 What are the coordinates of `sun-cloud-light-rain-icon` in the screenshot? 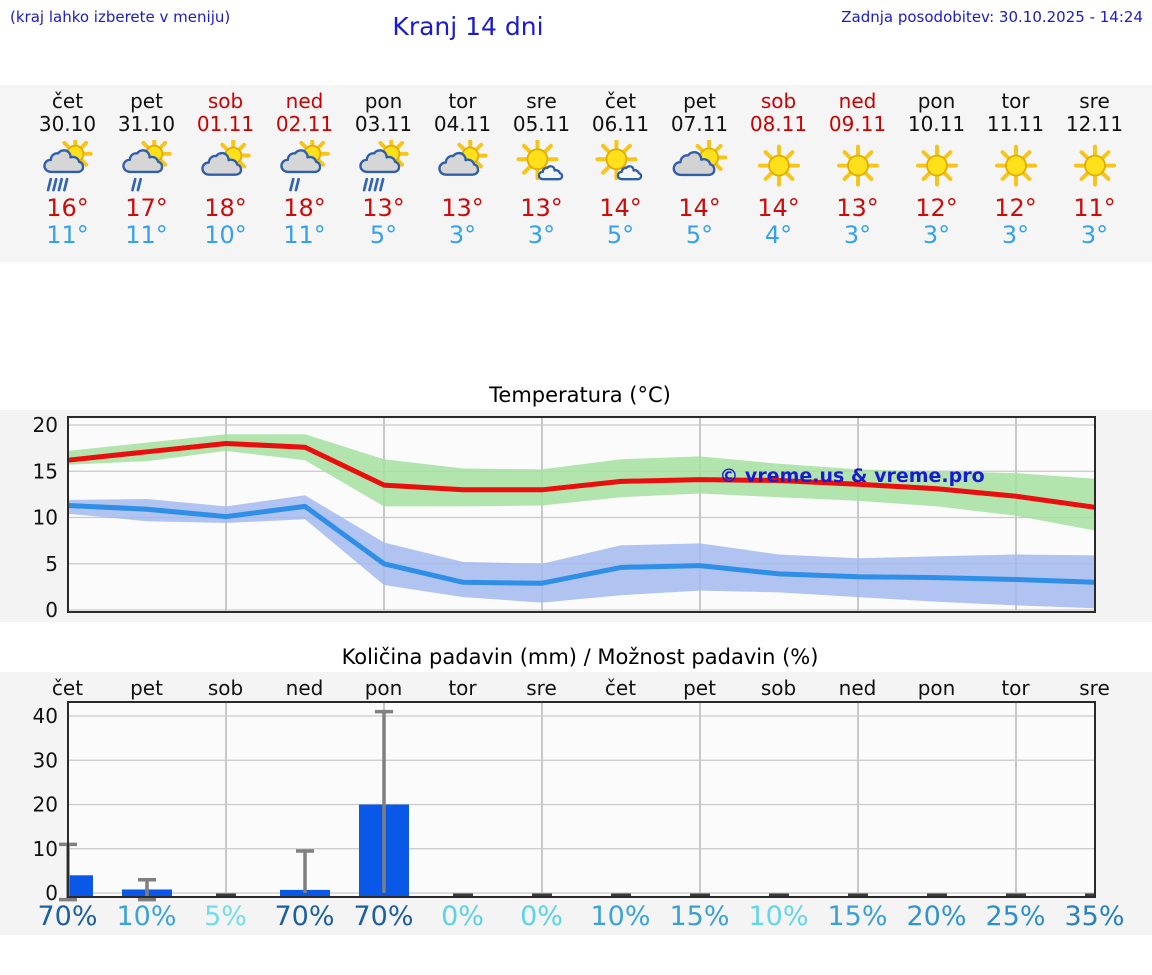 It's located at (304, 165).